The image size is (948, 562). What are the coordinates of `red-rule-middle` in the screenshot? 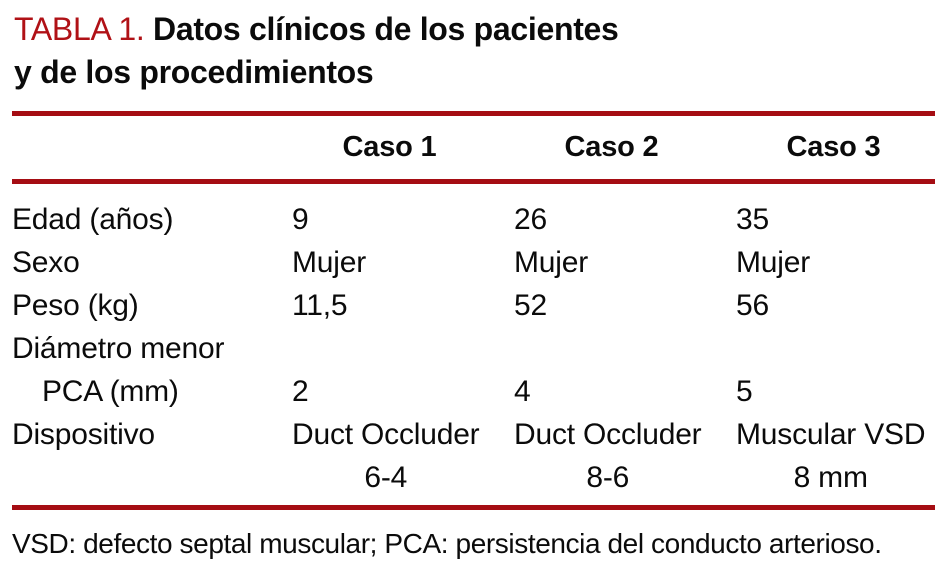 It's located at (473, 181).